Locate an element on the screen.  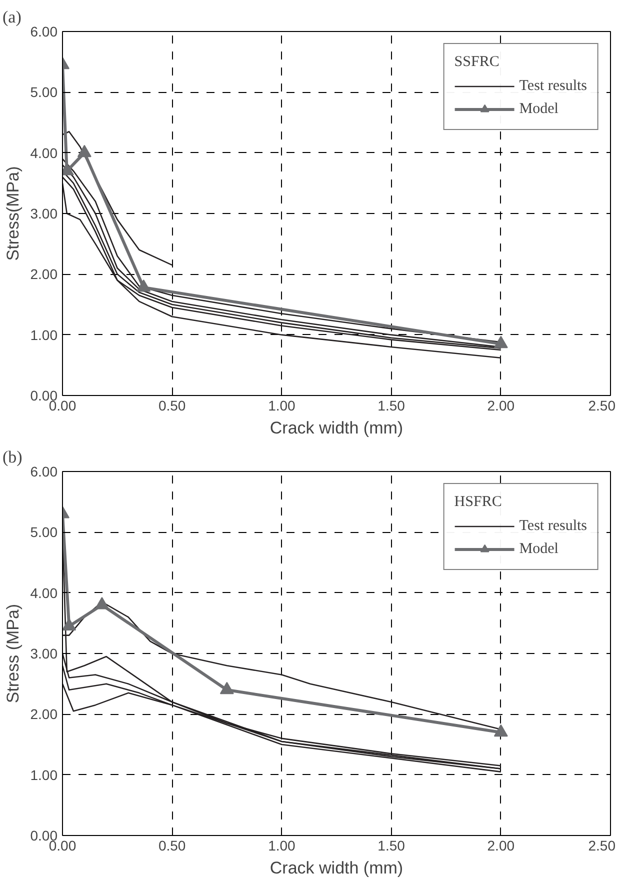
y-axis-title: Stress(MPa) is located at coordinates (12, 213).